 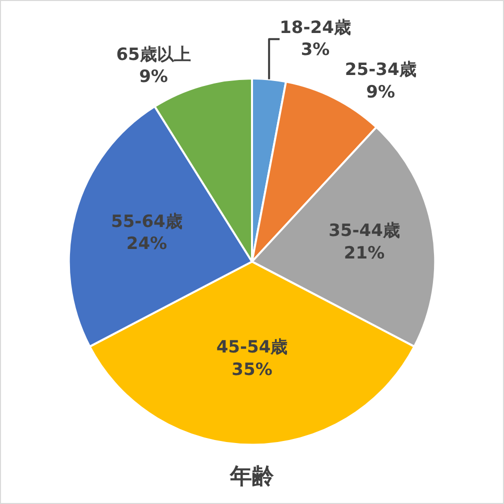 What do you see at coordinates (147, 244) in the screenshot?
I see `data-label: 24%` at bounding box center [147, 244].